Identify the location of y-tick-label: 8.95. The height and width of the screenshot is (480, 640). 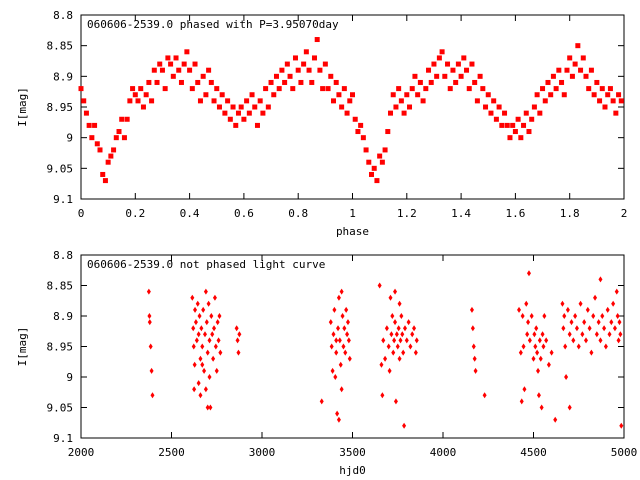
(60, 347).